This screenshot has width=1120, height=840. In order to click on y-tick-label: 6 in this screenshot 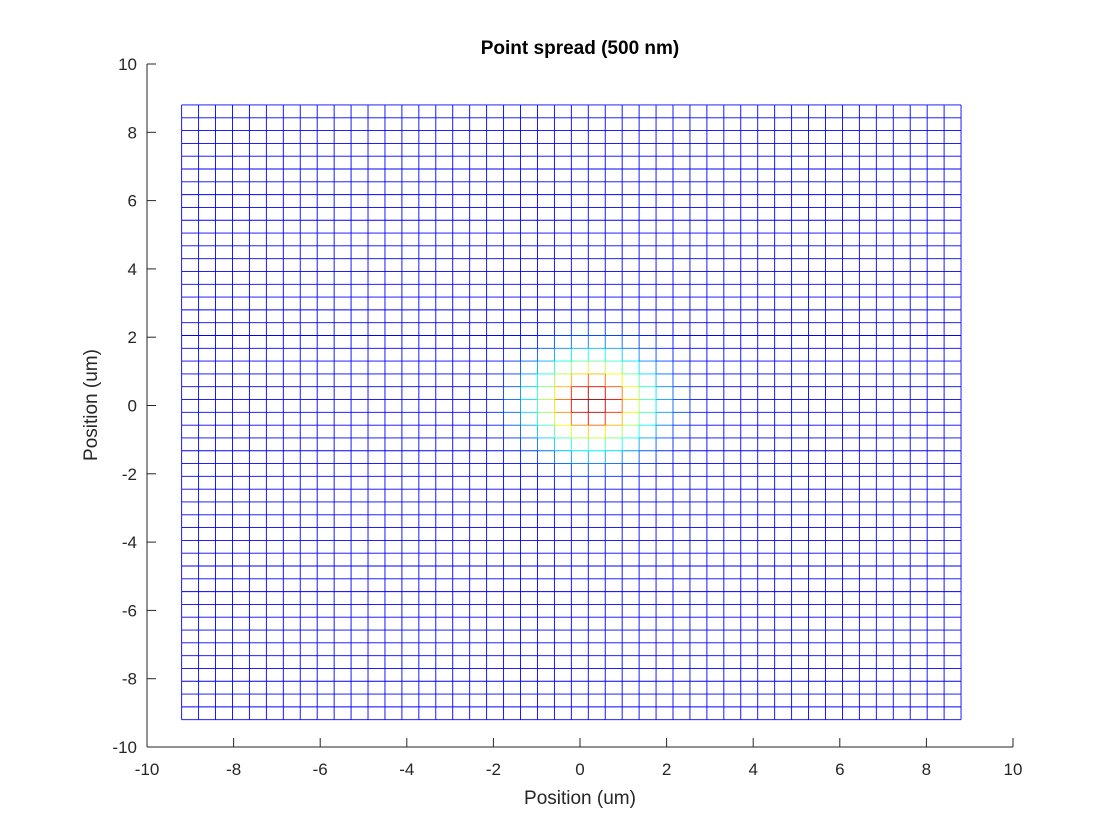, I will do `click(132, 201)`.